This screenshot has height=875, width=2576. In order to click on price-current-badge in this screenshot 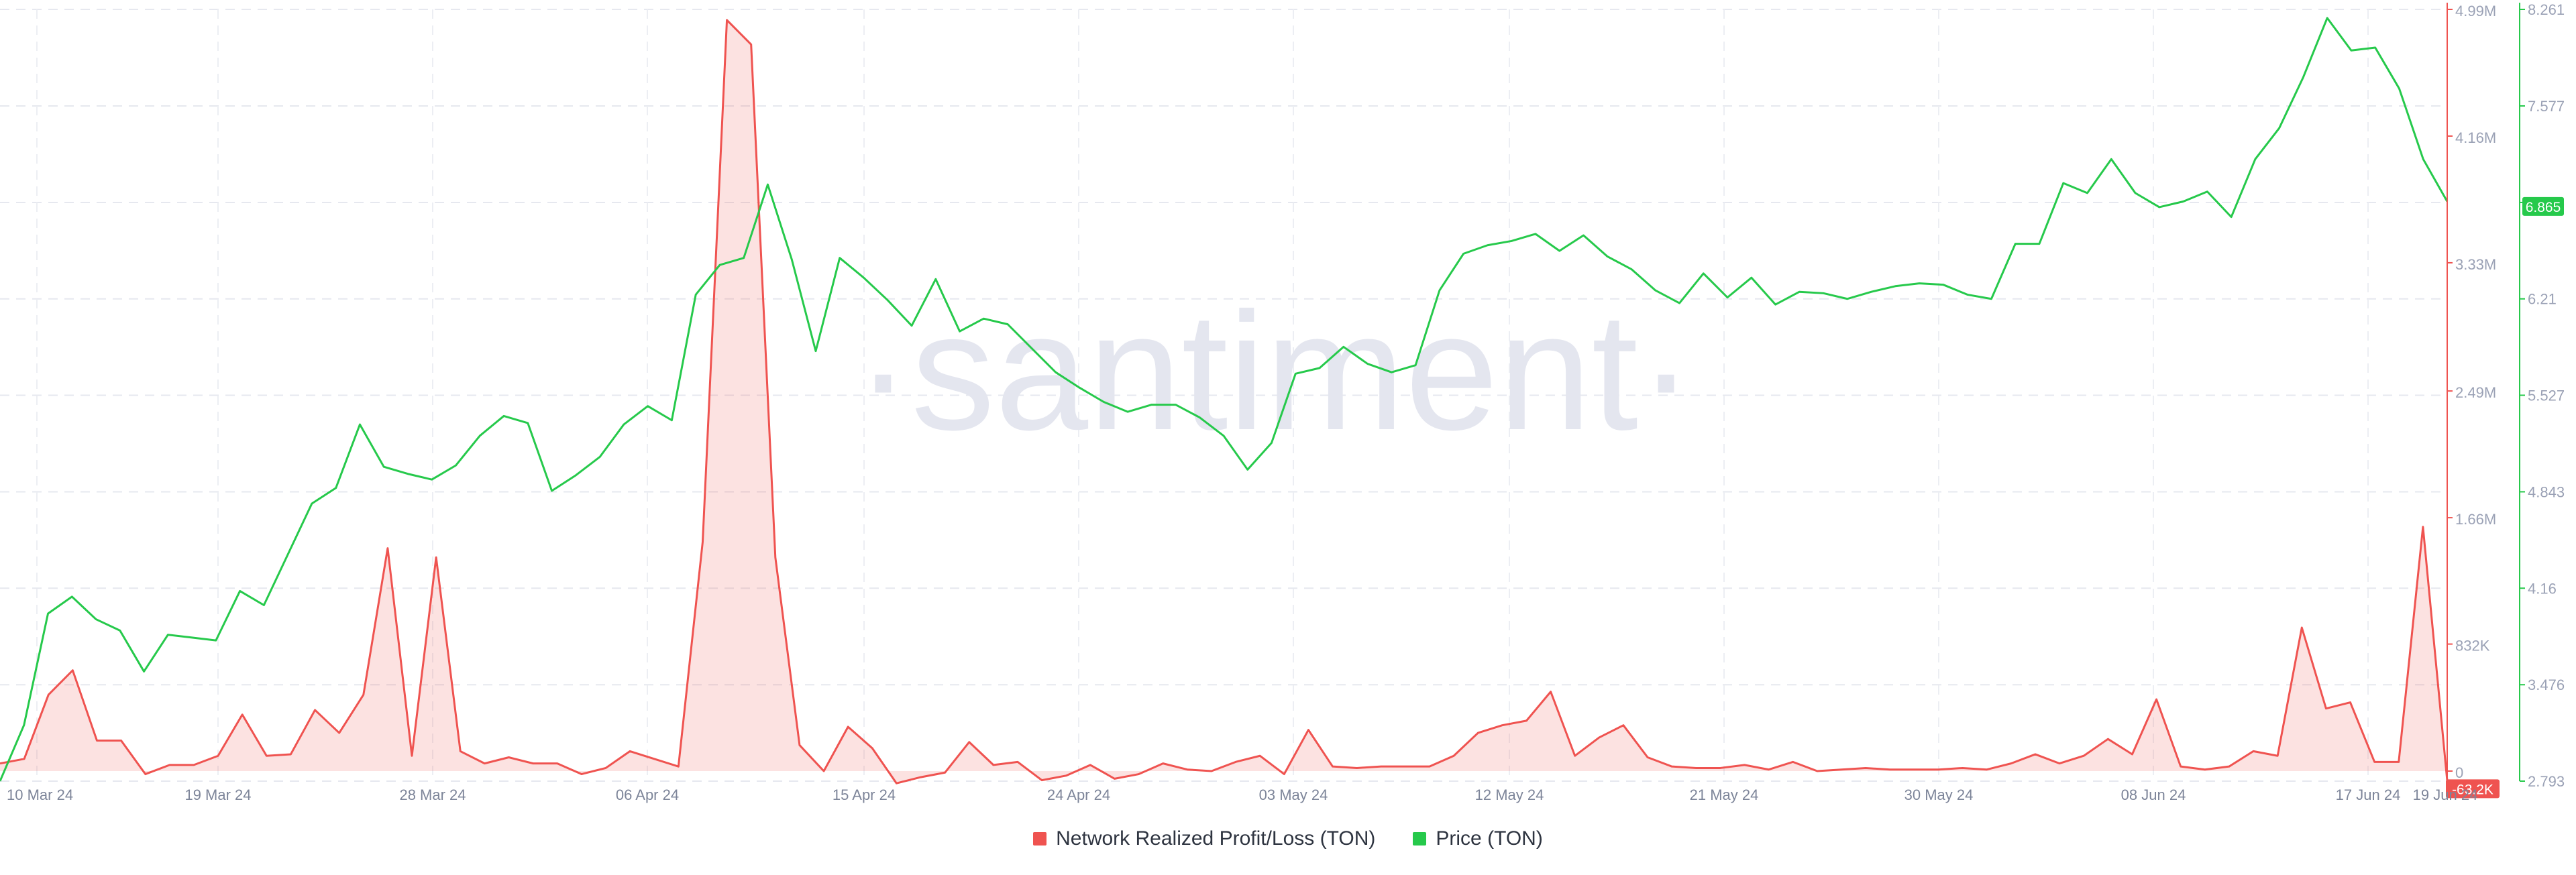, I will do `click(2543, 206)`.